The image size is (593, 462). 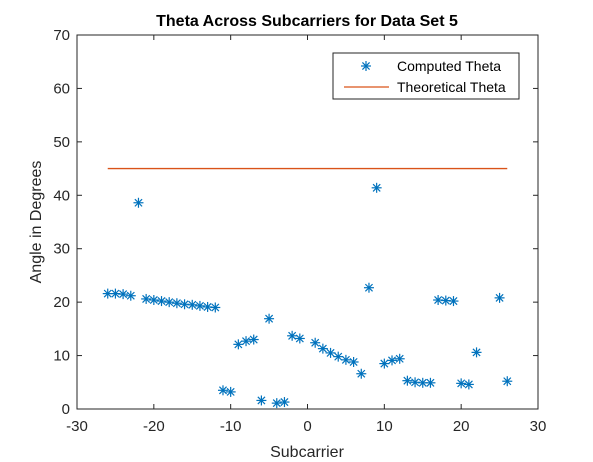 What do you see at coordinates (384, 426) in the screenshot?
I see `x-tick-label: 10` at bounding box center [384, 426].